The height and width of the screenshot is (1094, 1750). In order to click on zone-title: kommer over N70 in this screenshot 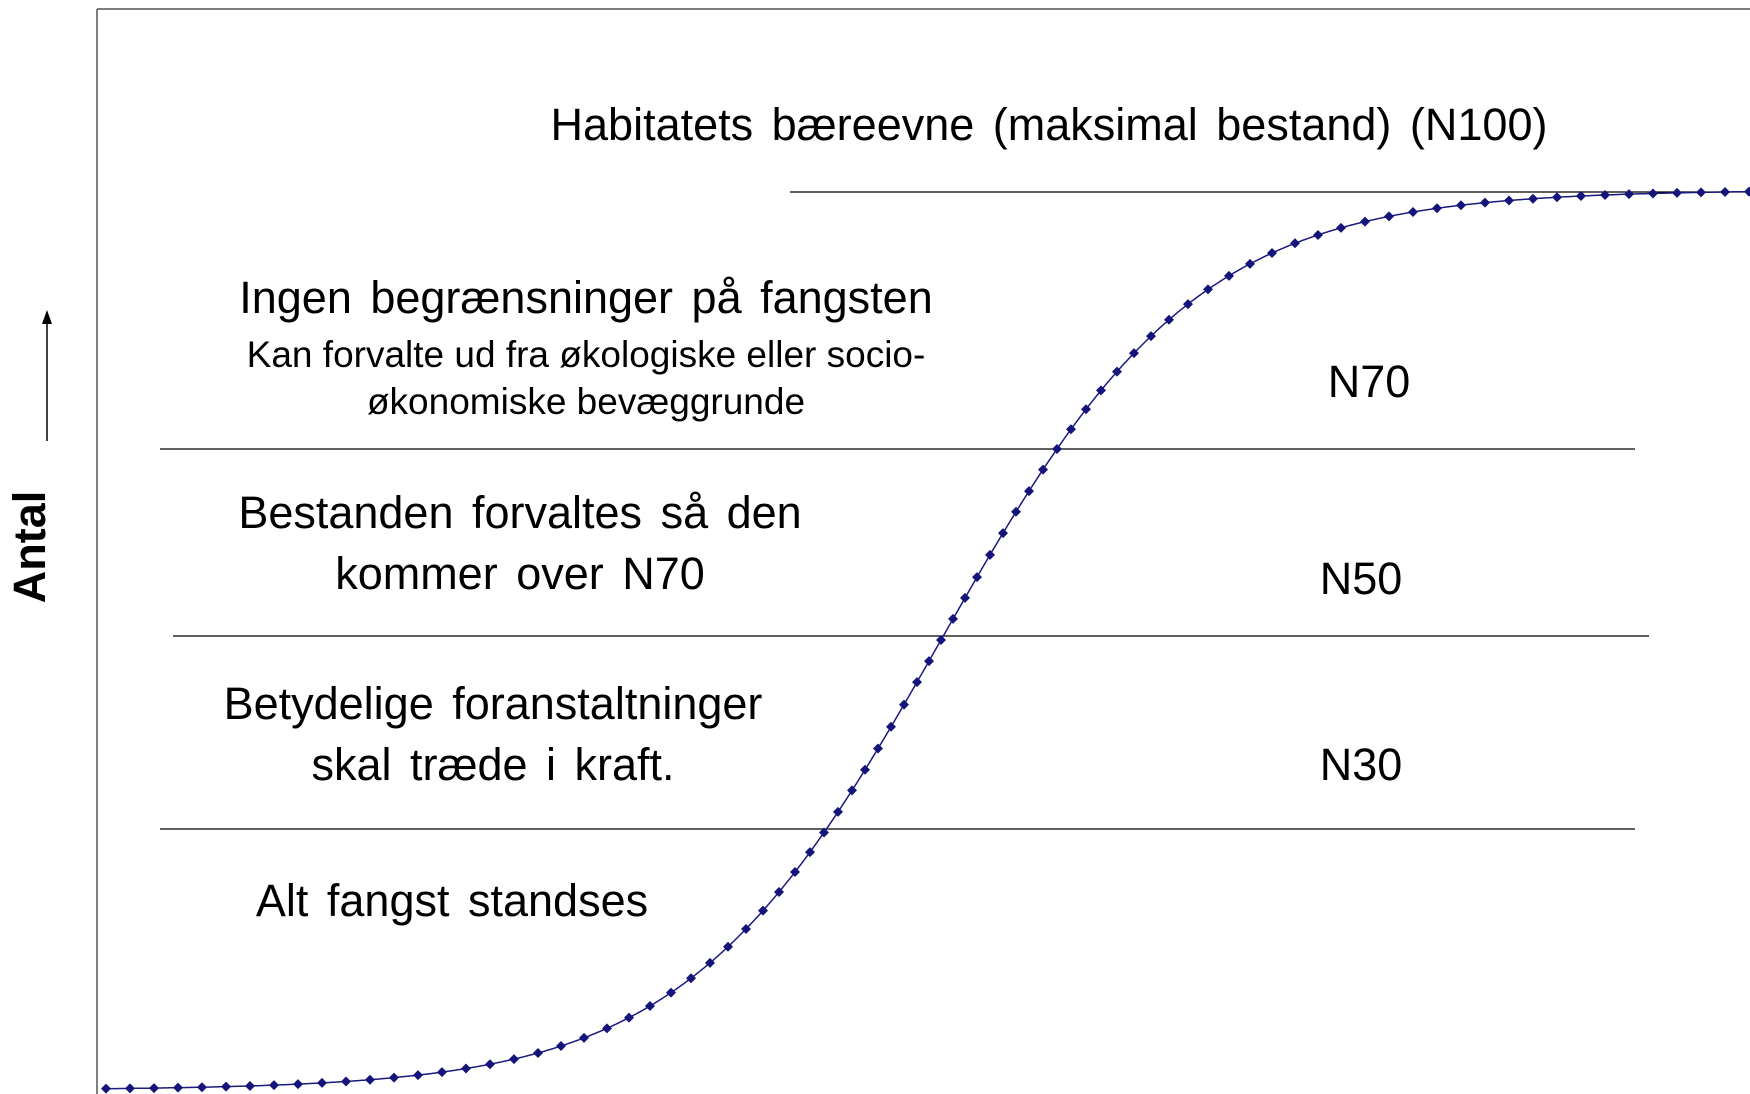, I will do `click(520, 573)`.